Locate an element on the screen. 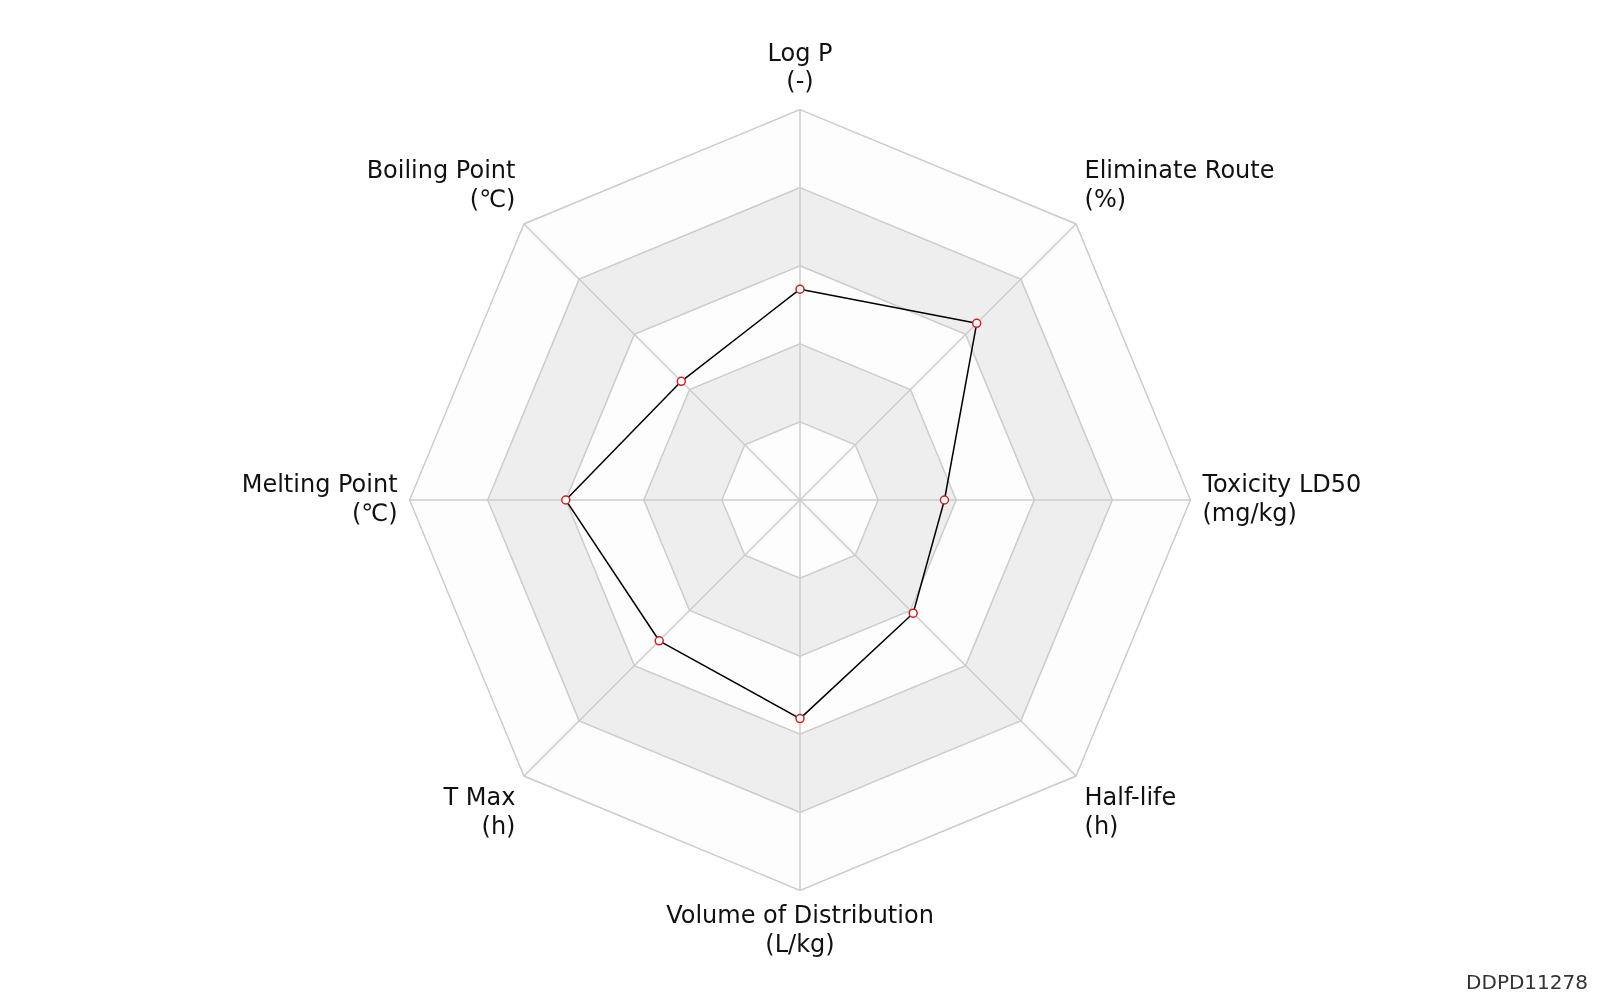  spoke-label: Volume of Distribution (L/kg) is located at coordinates (800, 929).